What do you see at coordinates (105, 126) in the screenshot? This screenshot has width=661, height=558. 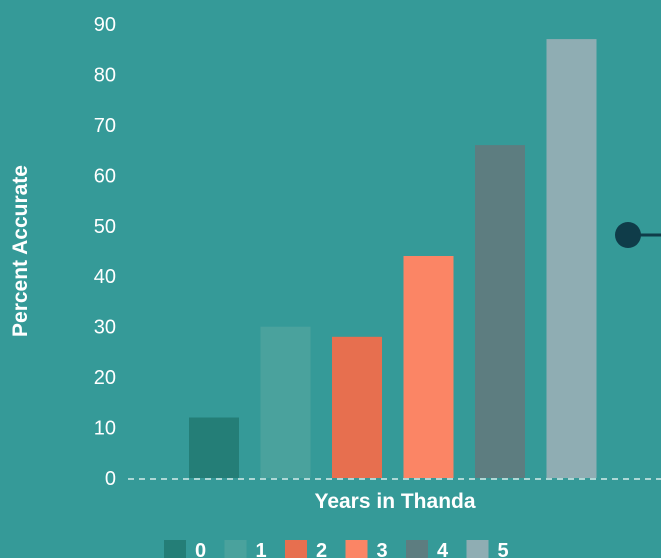 I see `y-tick-label: 70` at bounding box center [105, 126].